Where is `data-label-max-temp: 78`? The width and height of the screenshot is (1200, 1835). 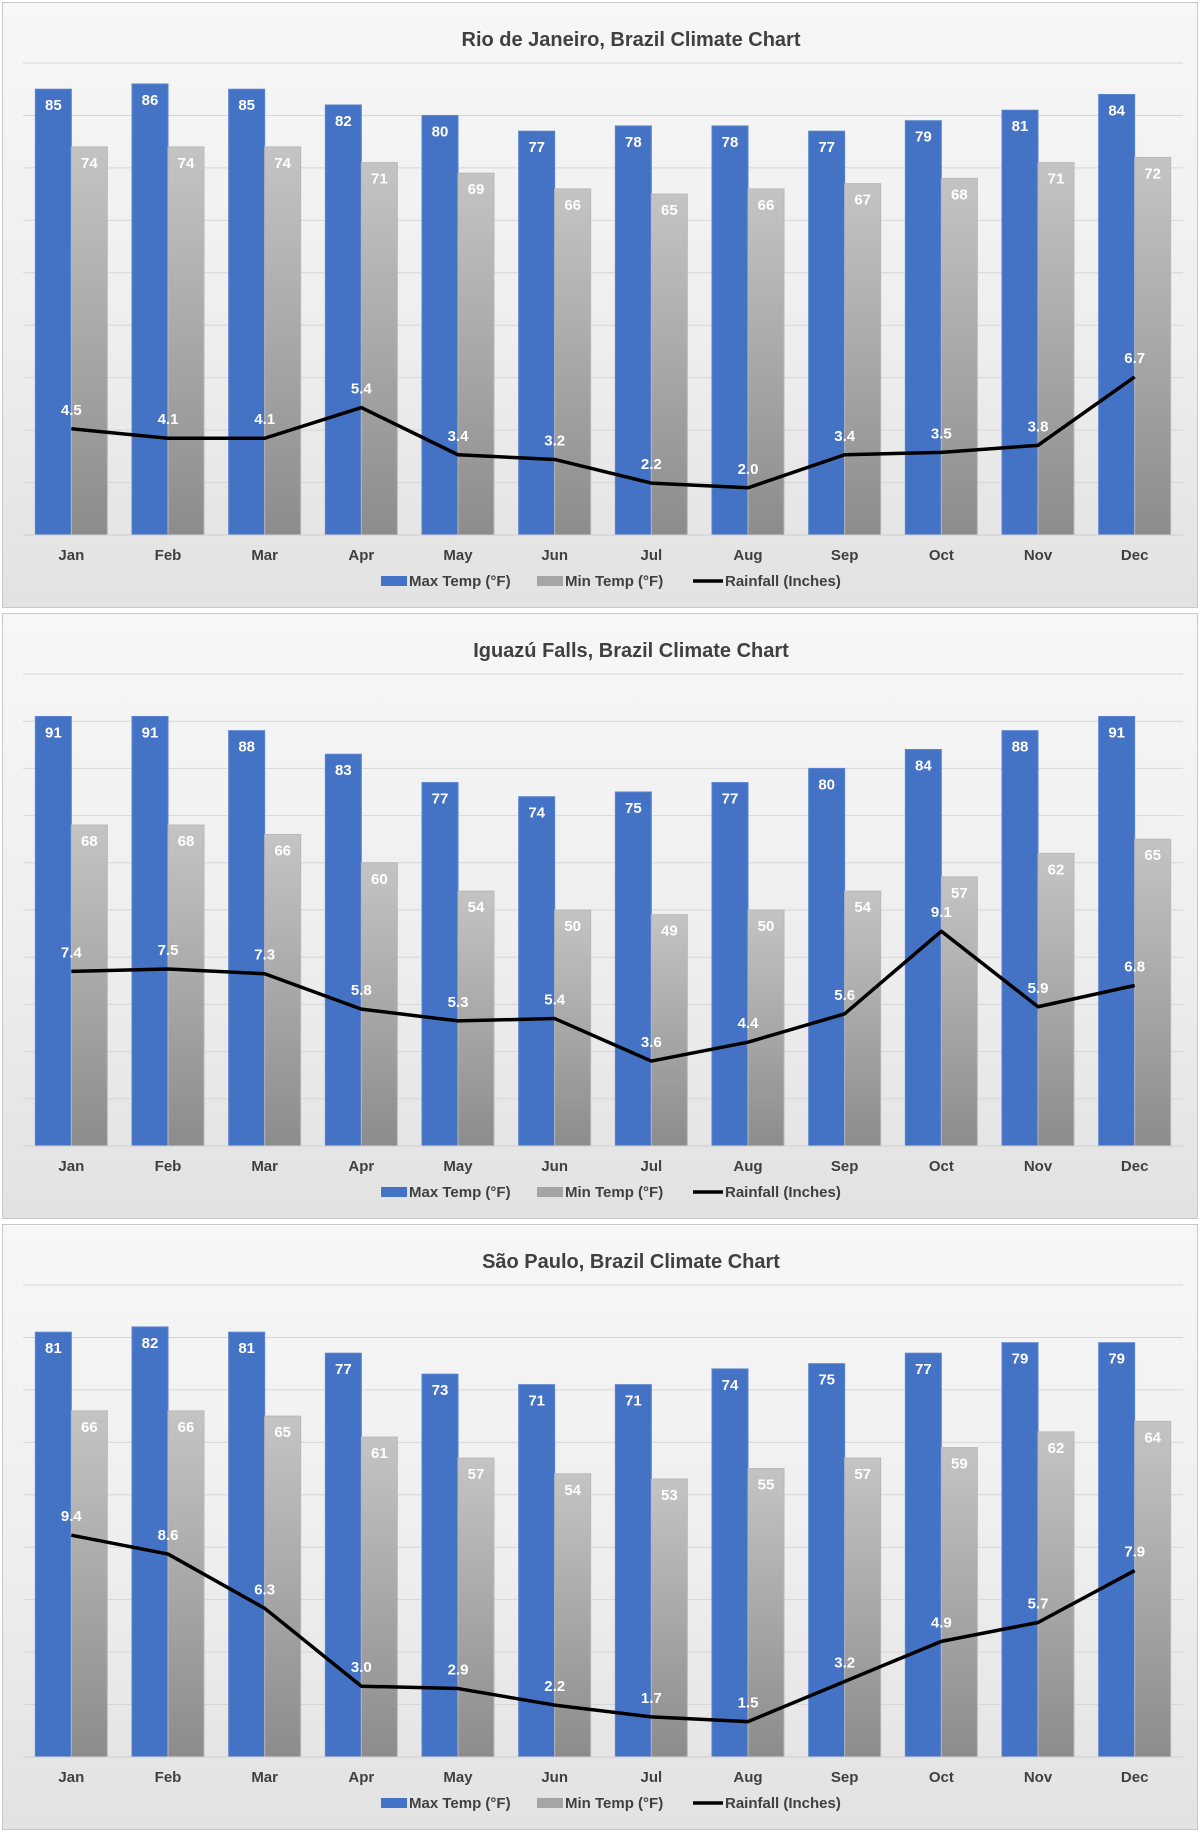
data-label-max-temp: 78 is located at coordinates (730, 142).